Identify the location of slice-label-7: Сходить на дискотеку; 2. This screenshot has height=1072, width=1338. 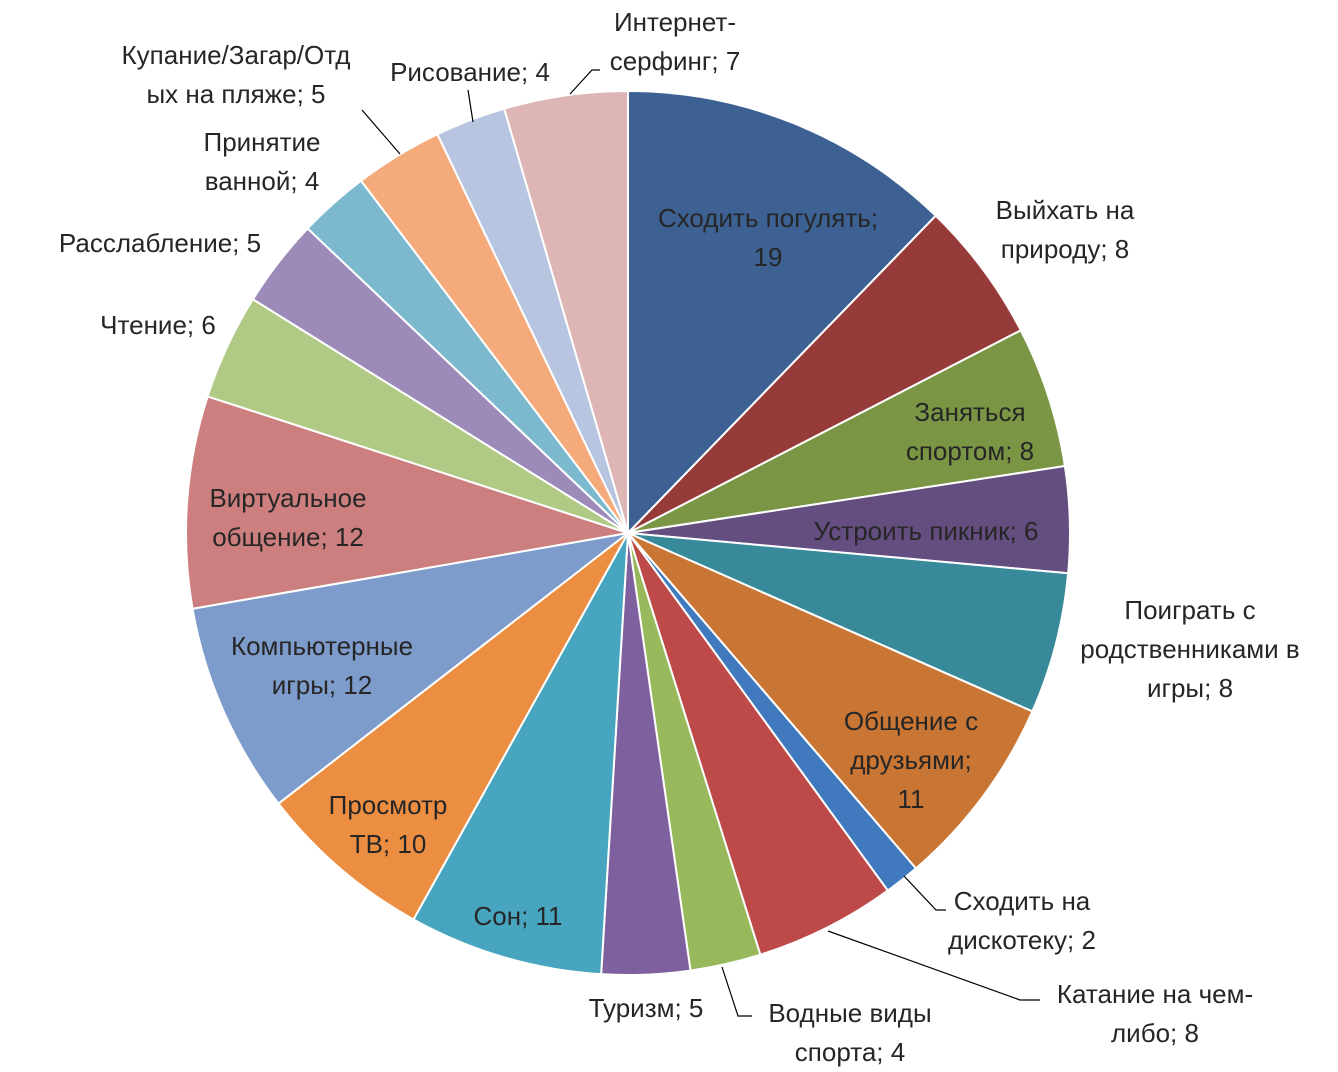
(1022, 920).